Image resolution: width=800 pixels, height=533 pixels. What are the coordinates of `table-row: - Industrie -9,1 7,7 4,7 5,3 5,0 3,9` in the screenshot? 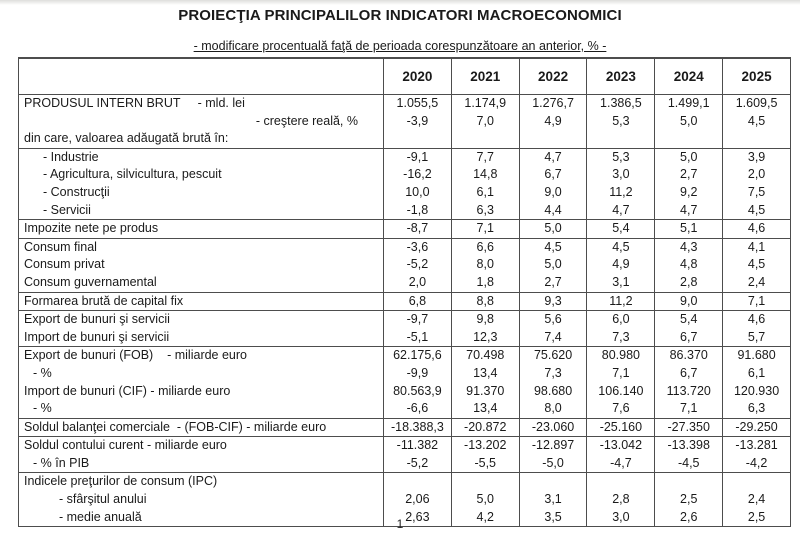 It's located at (404, 157).